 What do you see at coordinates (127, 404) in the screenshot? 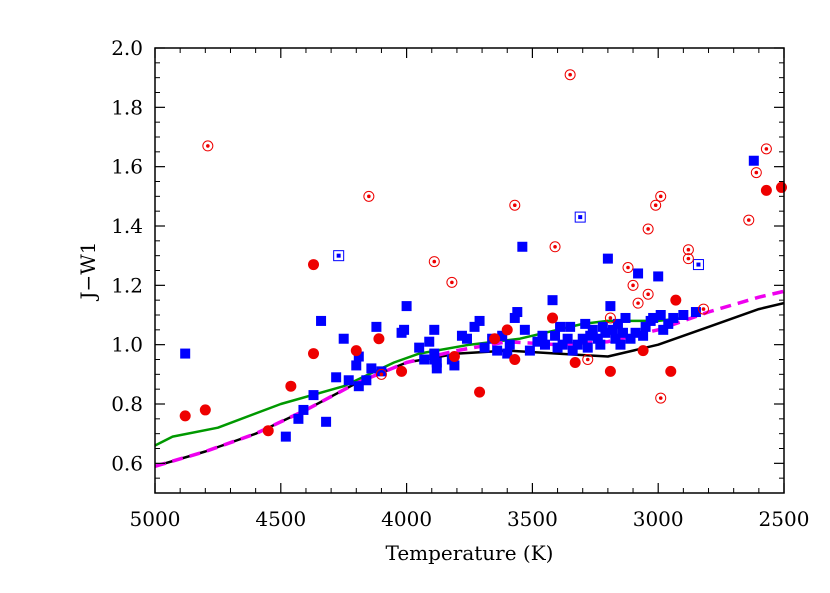
I see `y-tick-label: 0.8` at bounding box center [127, 404].